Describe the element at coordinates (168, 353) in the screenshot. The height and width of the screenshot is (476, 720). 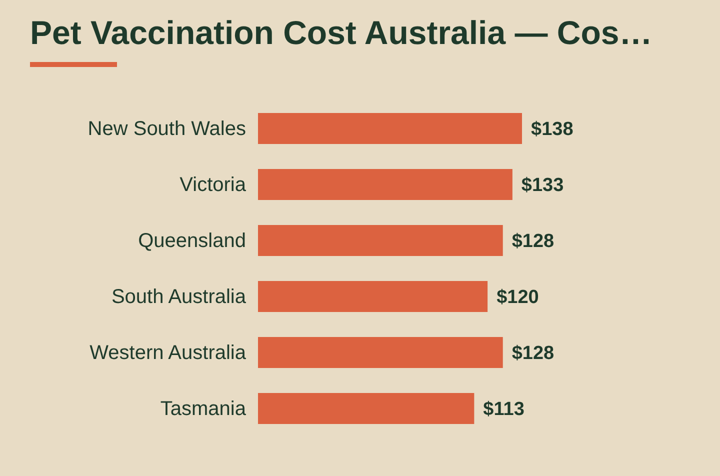
I see `y-tick-label: Western Australia` at that location.